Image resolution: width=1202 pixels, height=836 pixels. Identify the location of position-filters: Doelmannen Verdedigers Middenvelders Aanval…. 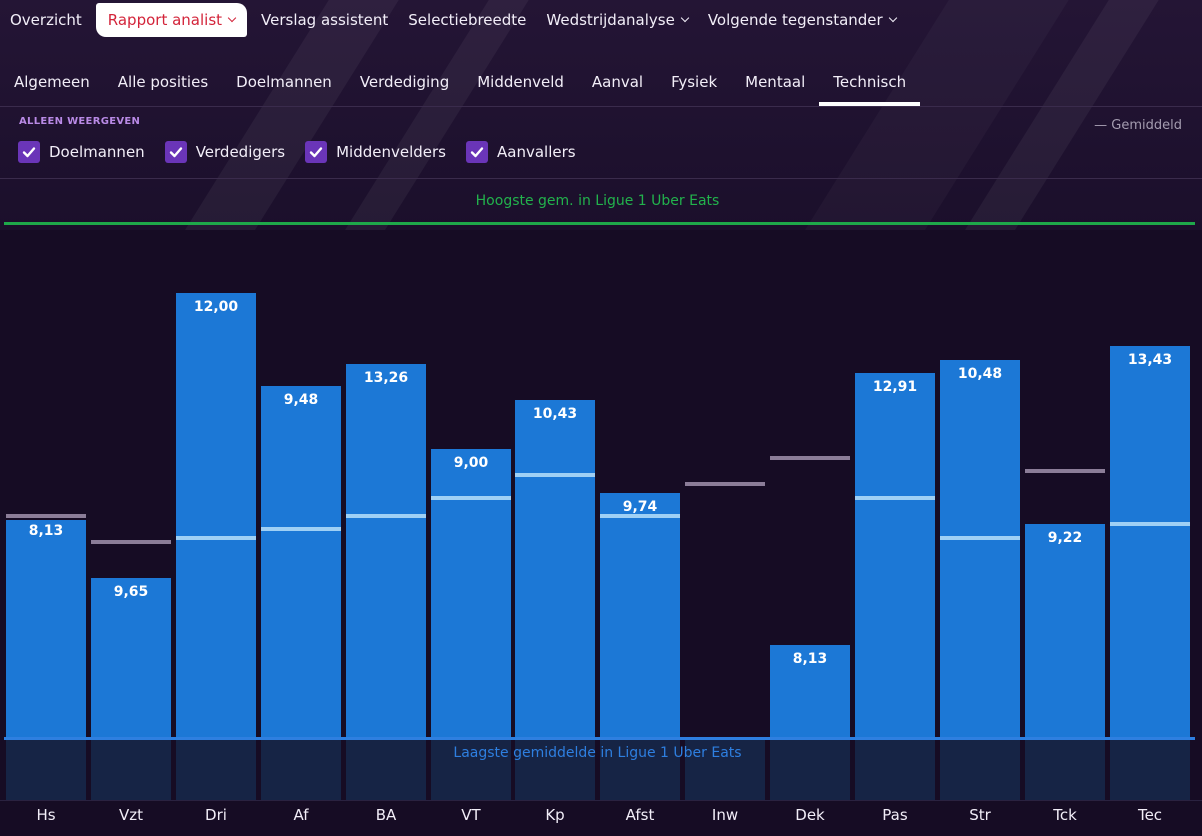
(307, 152).